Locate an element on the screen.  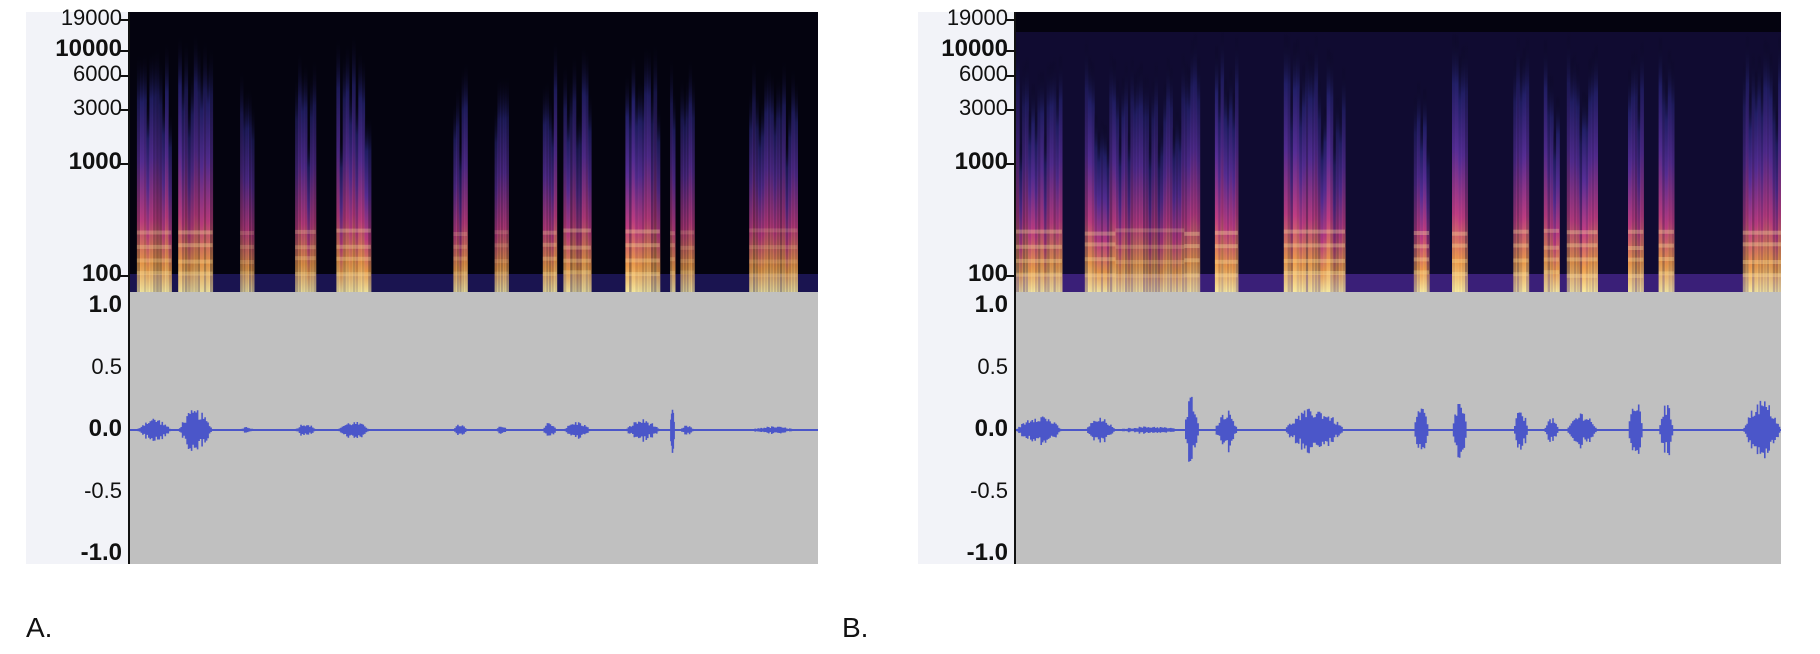
amplitude-tick-label: 0.0 is located at coordinates (991, 428).